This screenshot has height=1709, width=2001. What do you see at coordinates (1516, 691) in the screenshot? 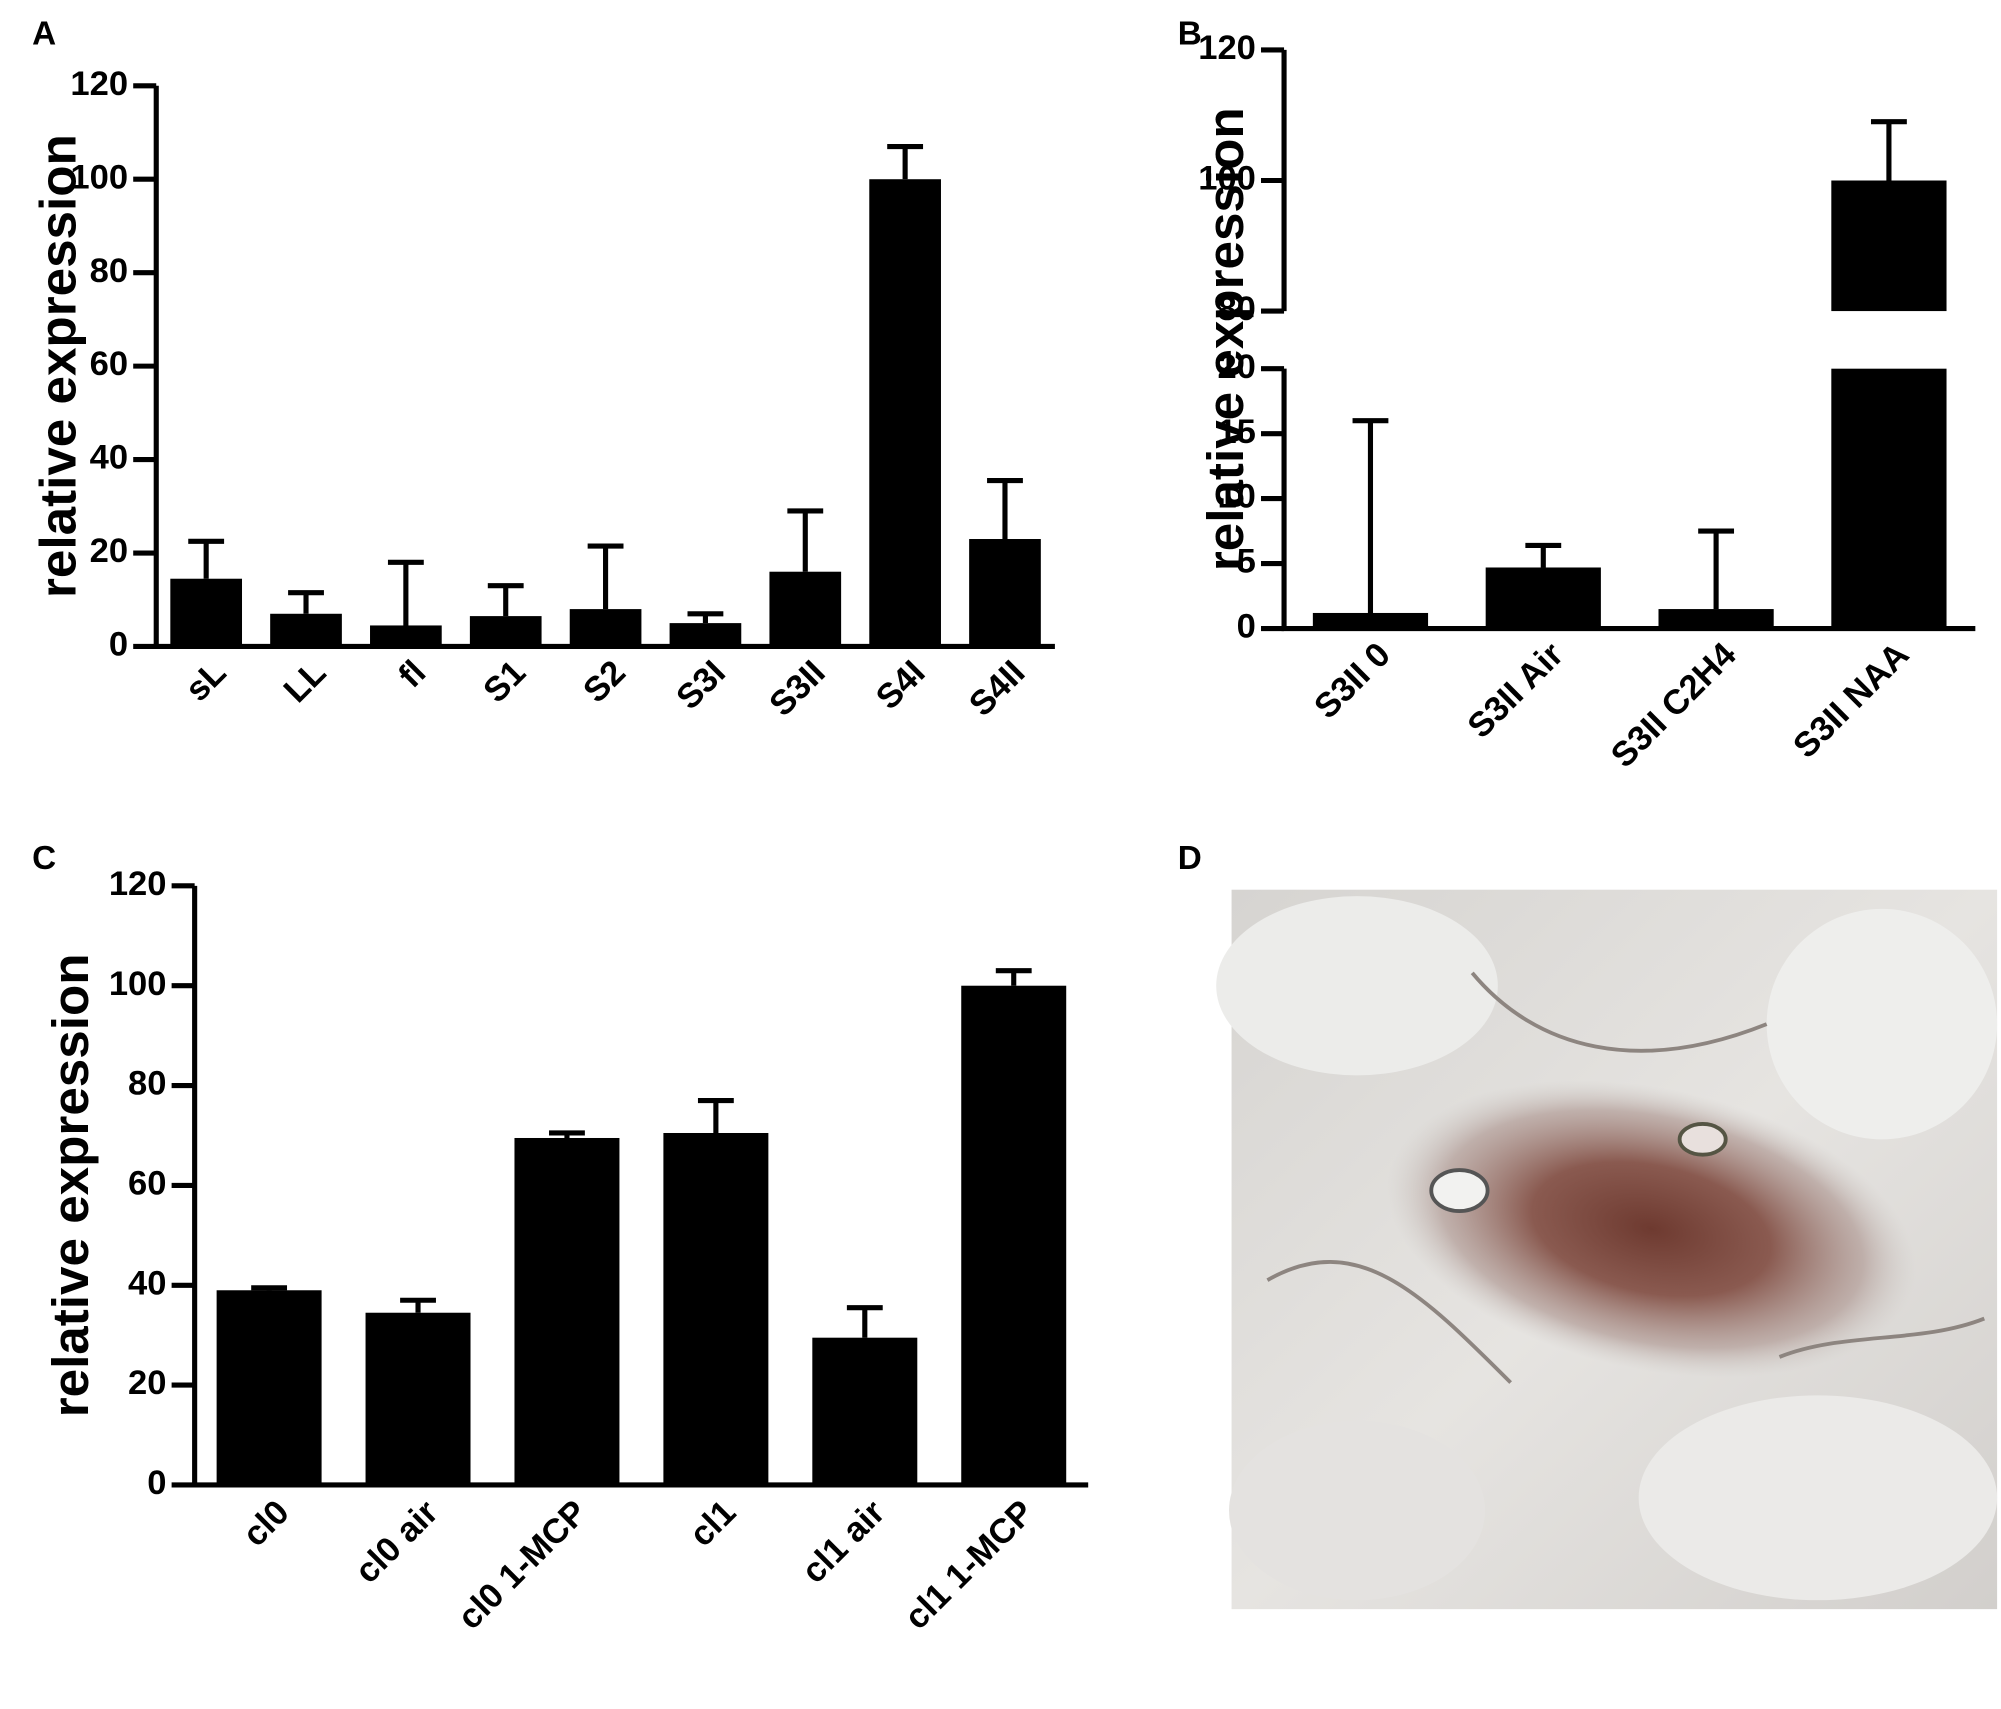
I see `x-tick-label: S3II Air` at bounding box center [1516, 691].